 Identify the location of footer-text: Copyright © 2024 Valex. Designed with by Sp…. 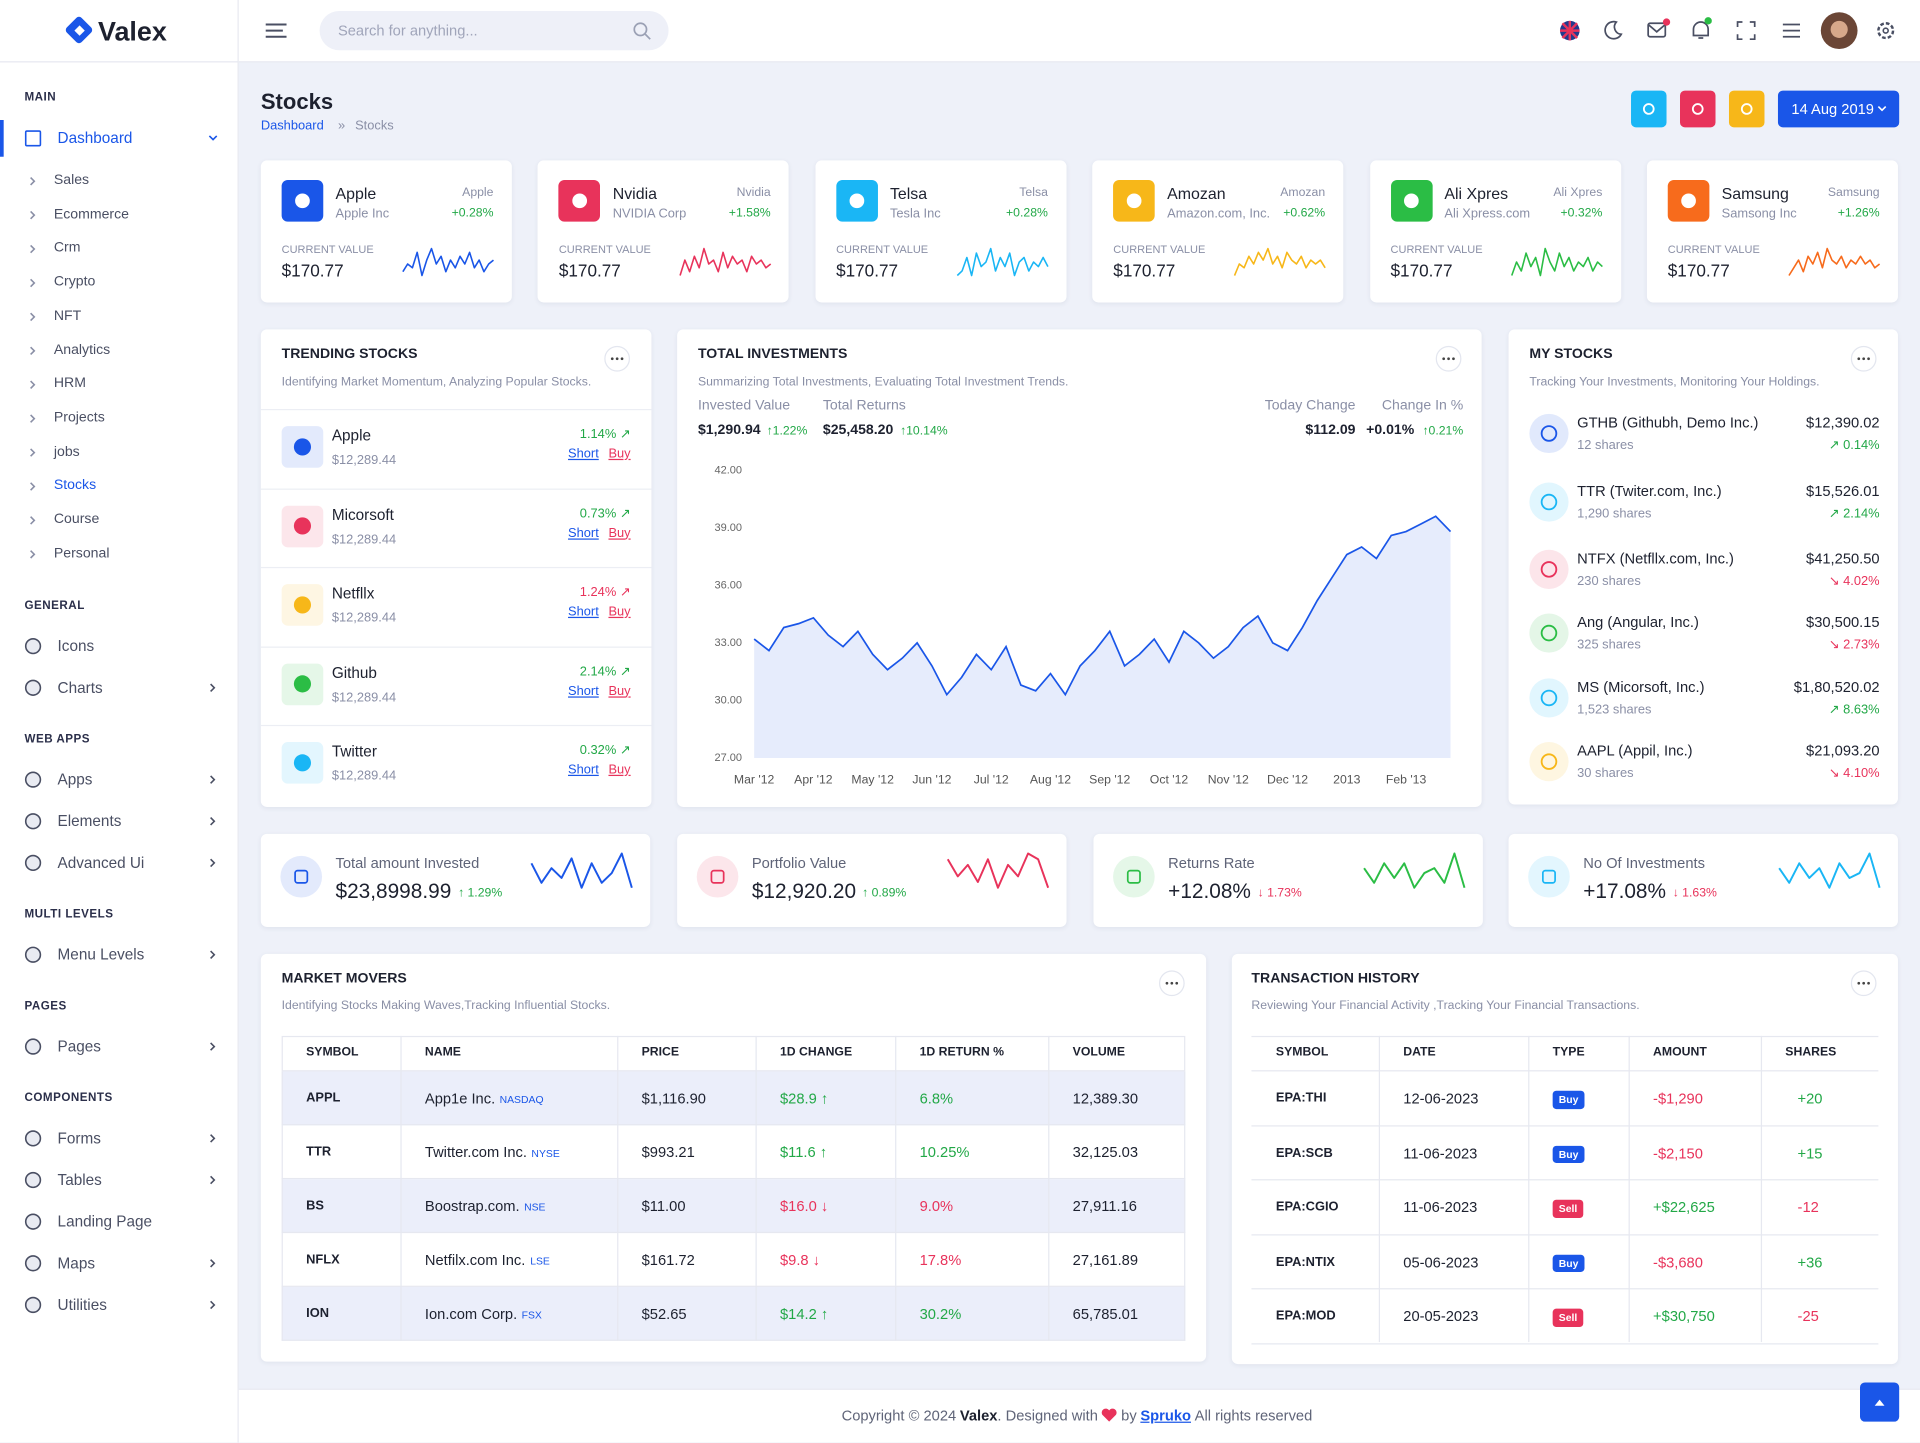
(1079, 1415).